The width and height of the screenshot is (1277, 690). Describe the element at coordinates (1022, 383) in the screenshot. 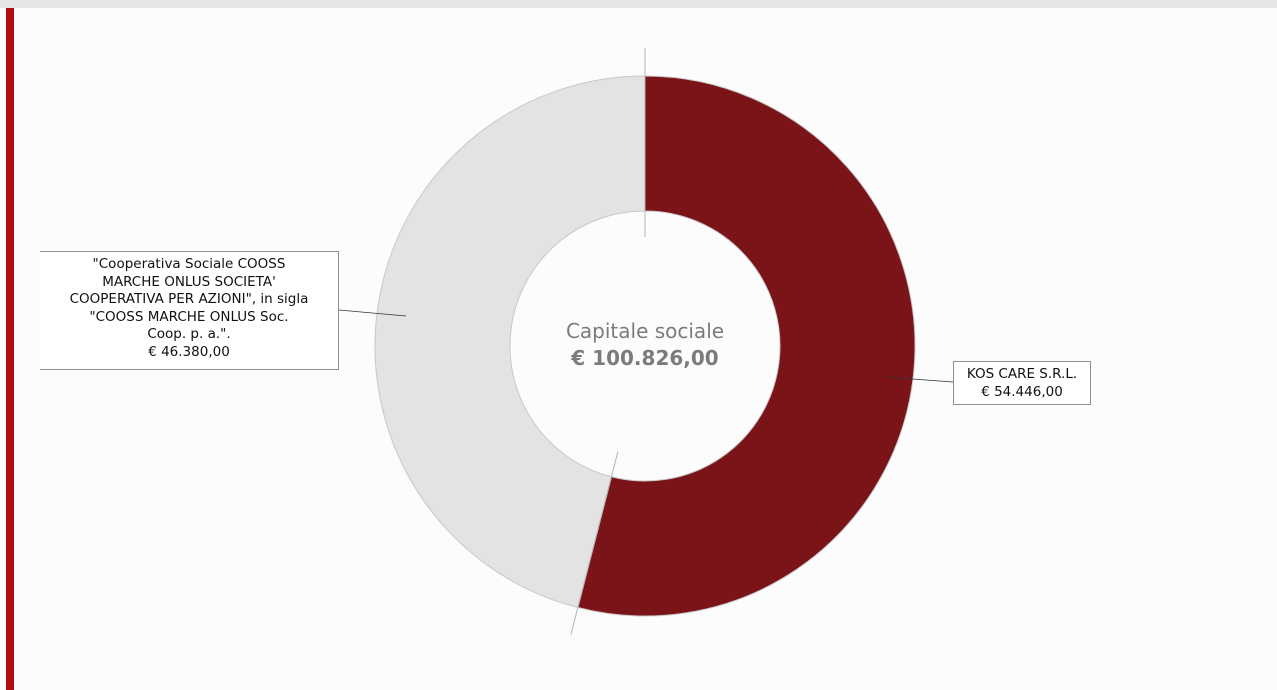

I see `slice-label-kos-care: KOS CARE S.R.L. € 54.446,00` at that location.